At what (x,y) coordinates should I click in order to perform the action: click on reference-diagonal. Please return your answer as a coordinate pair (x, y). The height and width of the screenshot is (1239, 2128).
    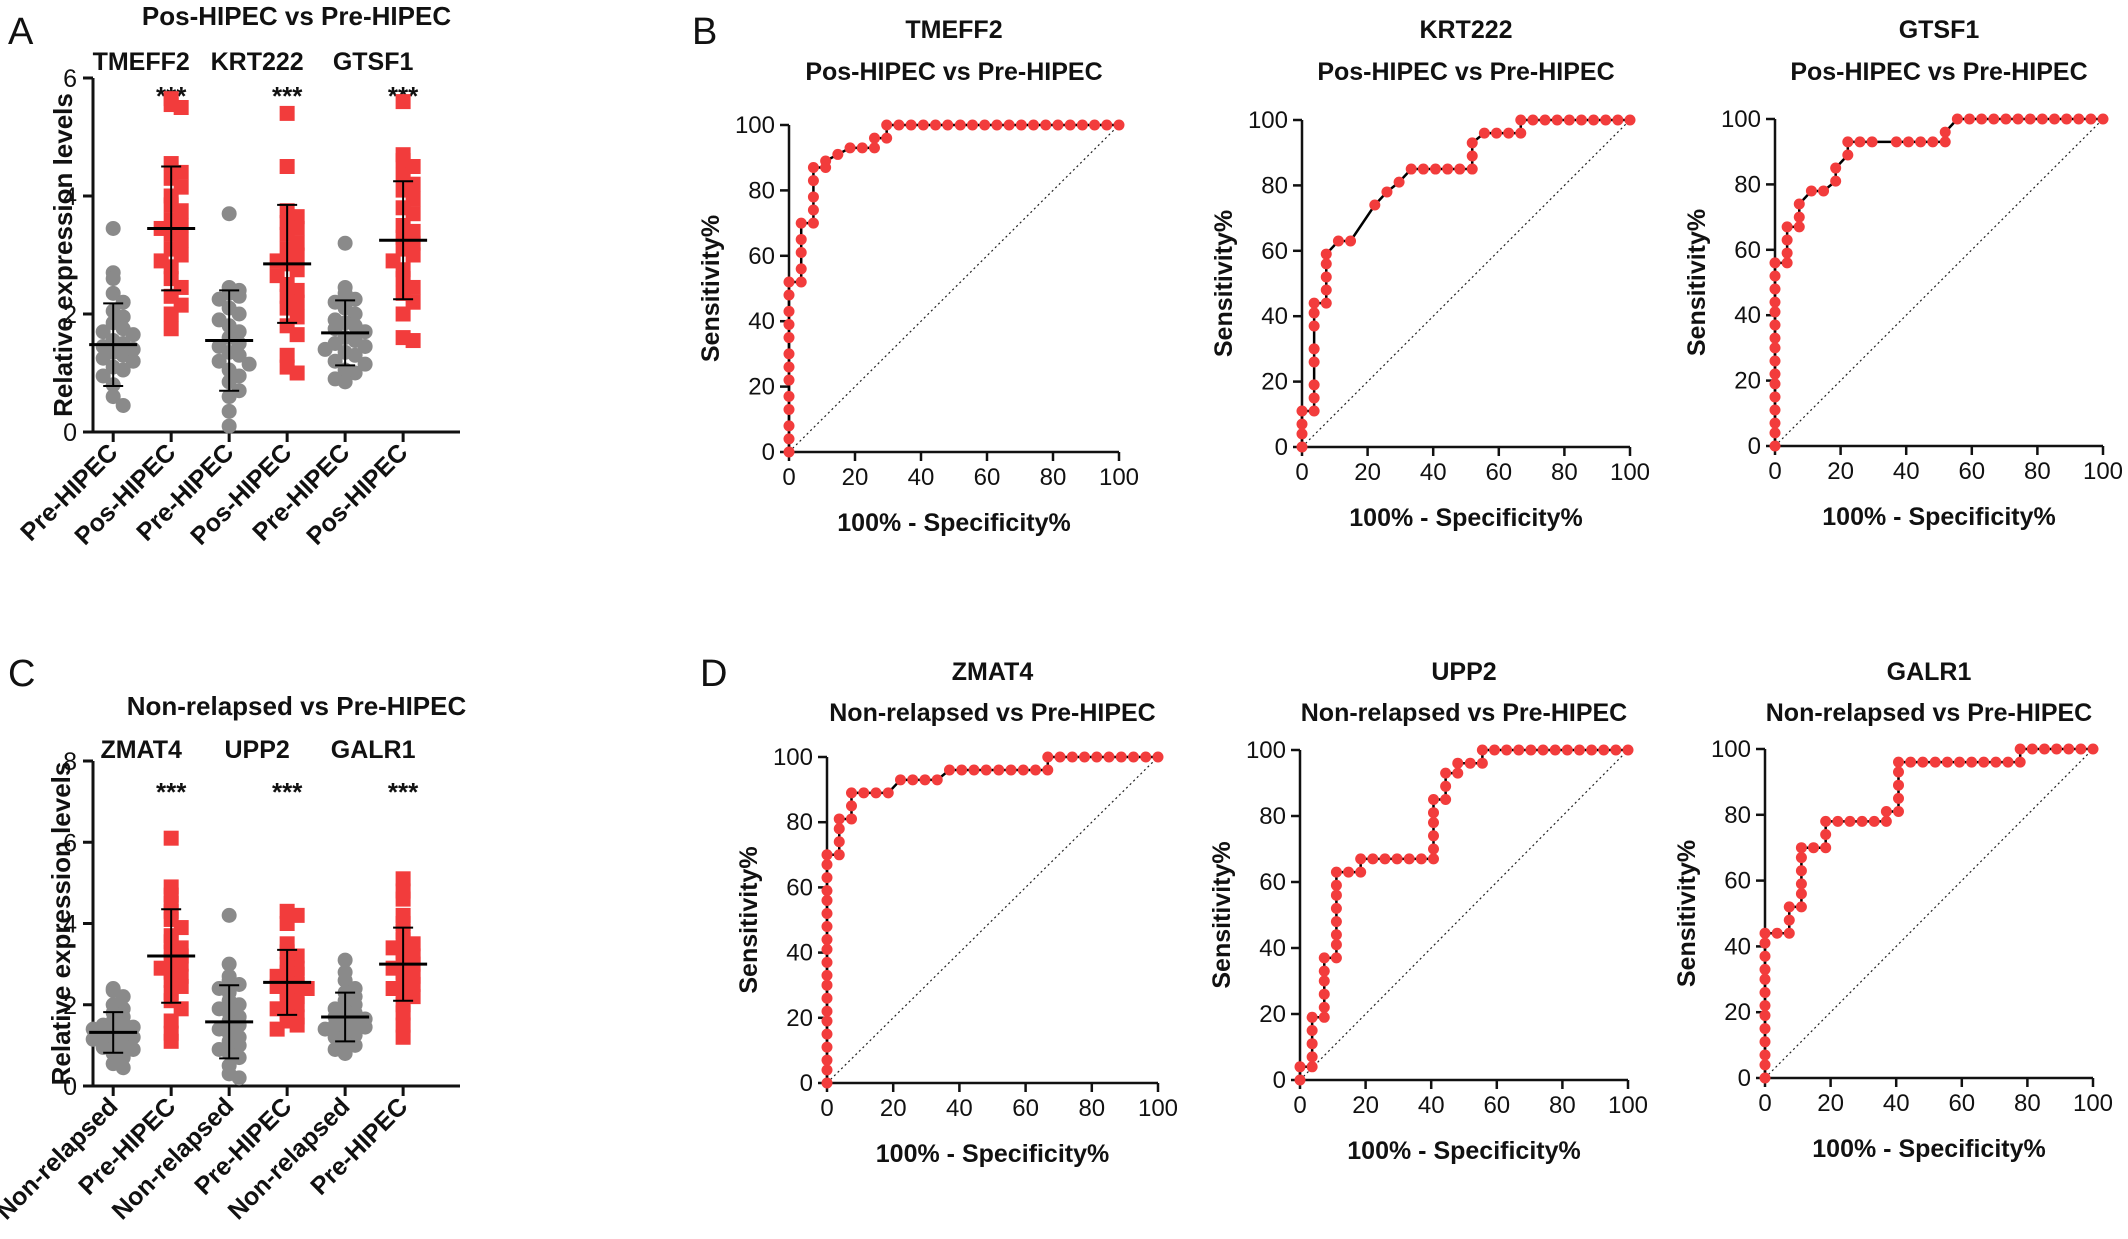
    Looking at the image, I should click on (1466, 283).